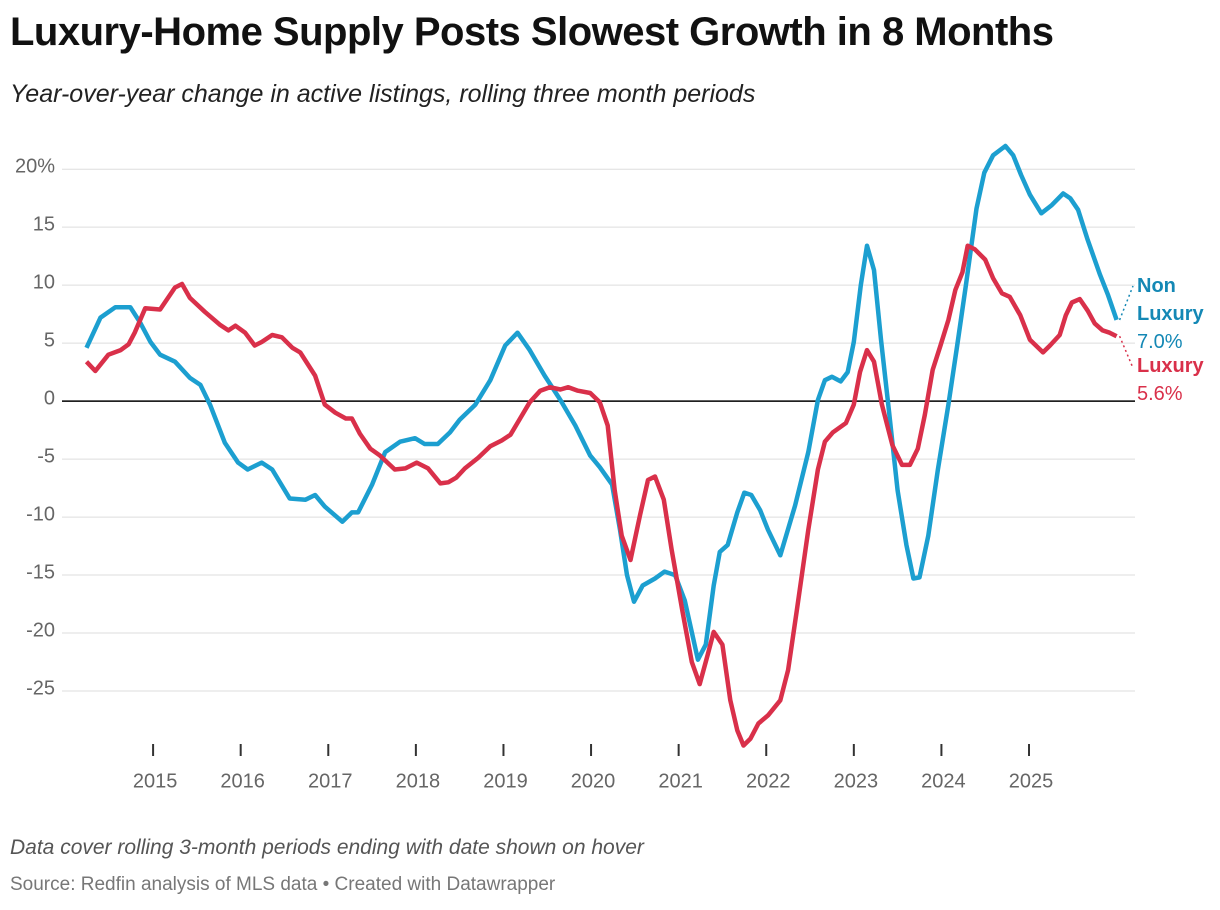 The height and width of the screenshot is (910, 1220). I want to click on y-tick-label: -15, so click(40, 572).